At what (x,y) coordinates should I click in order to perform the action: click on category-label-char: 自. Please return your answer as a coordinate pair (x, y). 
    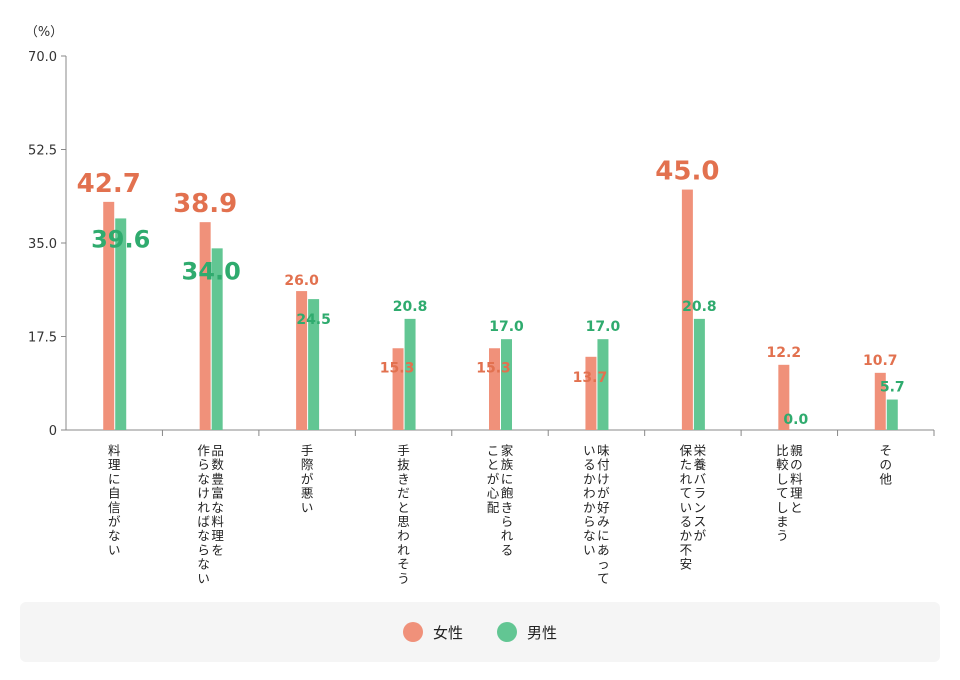
    Looking at the image, I should click on (114, 493).